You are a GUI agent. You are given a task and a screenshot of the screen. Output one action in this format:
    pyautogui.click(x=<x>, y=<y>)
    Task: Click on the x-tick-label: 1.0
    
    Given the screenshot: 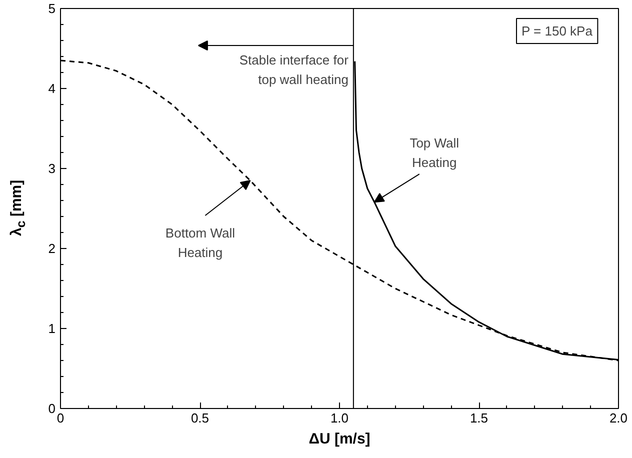 What is the action you would take?
    pyautogui.click(x=339, y=418)
    